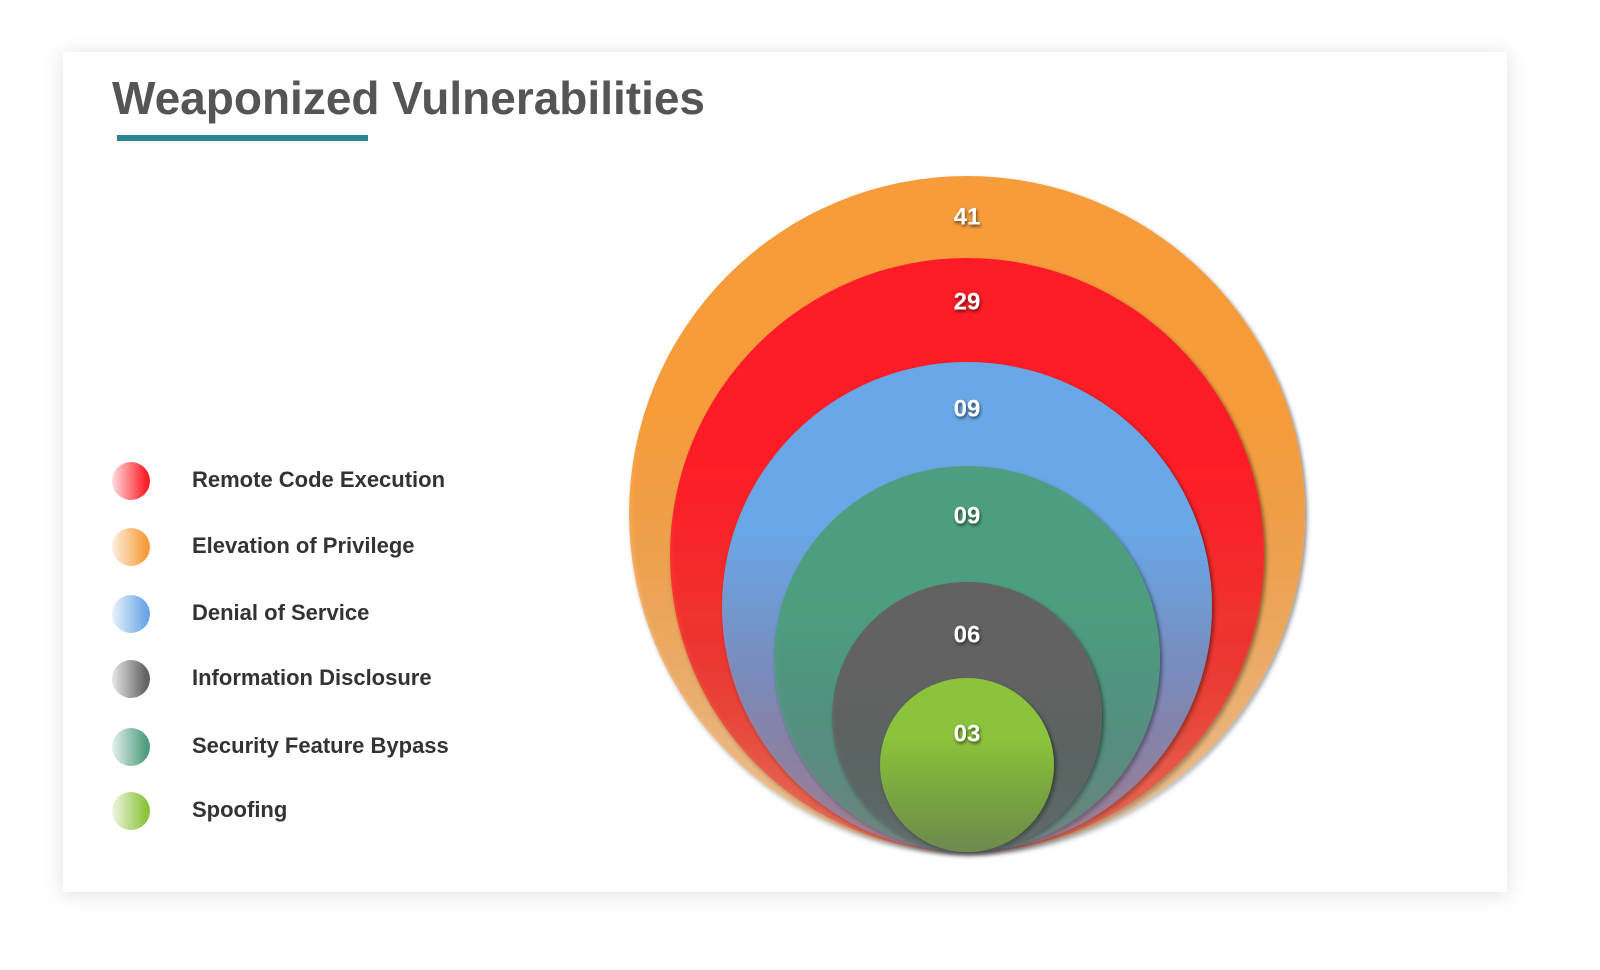 This screenshot has height=970, width=1600. I want to click on value-label: 06, so click(967, 634).